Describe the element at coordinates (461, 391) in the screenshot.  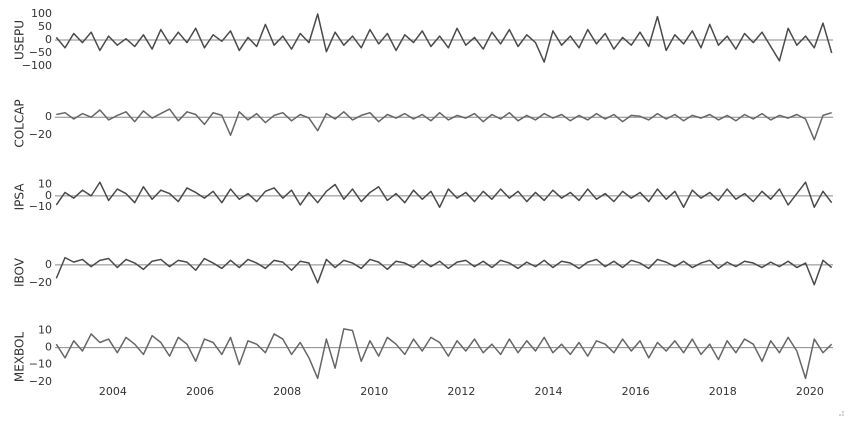
I see `x-tick-label: 2012` at that location.